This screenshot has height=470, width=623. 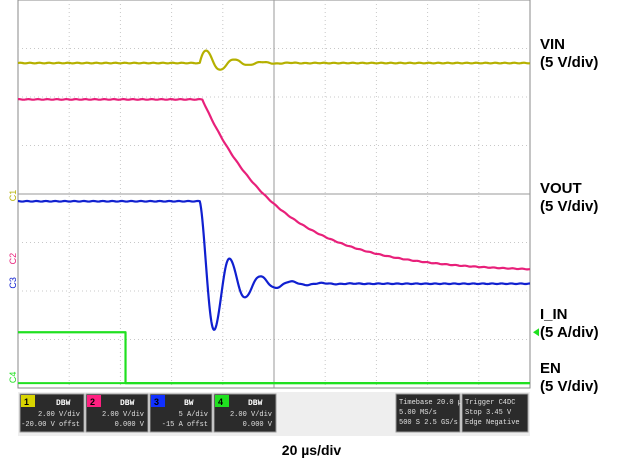 I want to click on timebase-caption: 20 µs/div, so click(x=311, y=450).